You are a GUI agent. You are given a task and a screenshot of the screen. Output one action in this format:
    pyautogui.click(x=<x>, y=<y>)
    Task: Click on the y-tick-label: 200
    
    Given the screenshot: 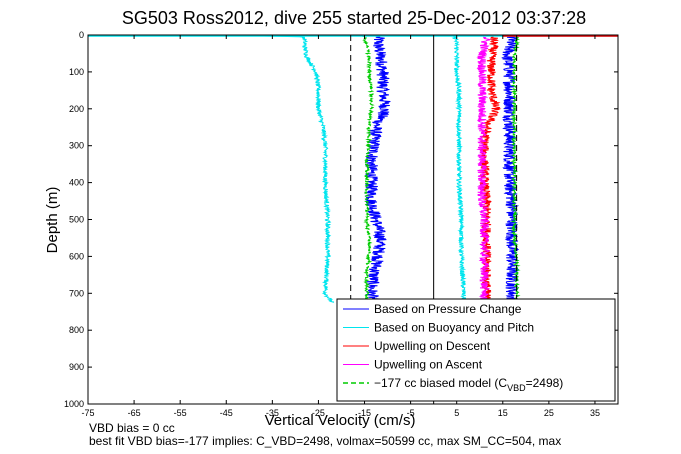 What is the action you would take?
    pyautogui.click(x=76, y=109)
    